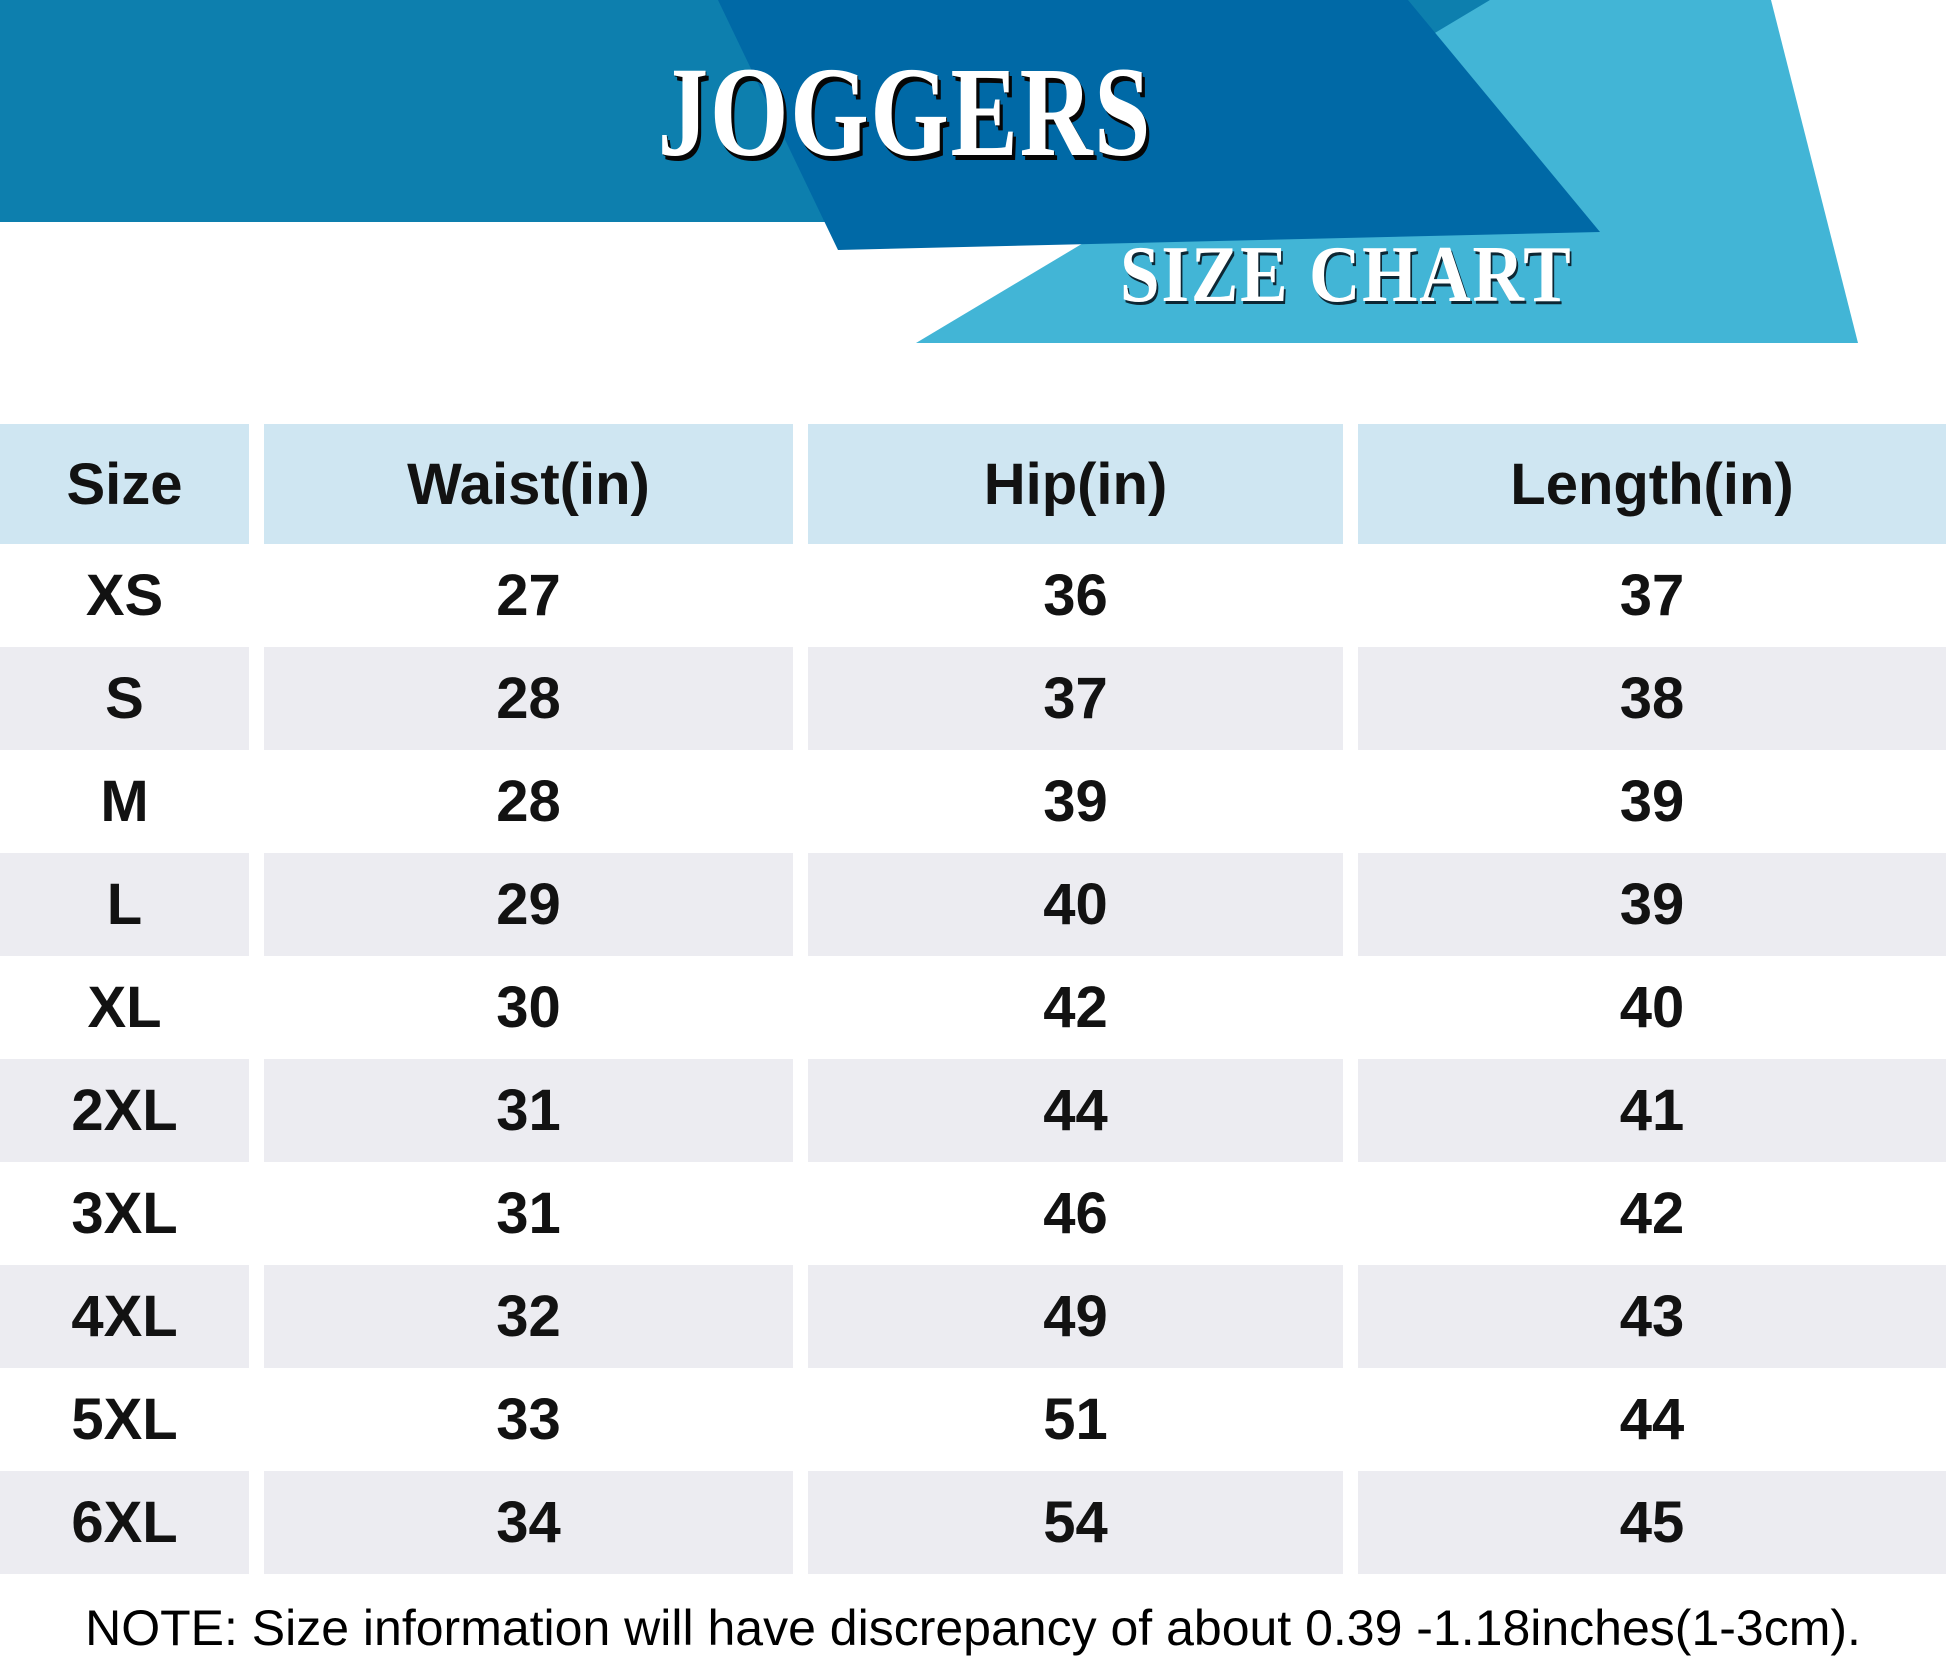  I want to click on size-label-cell: 2XL, so click(124, 1110).